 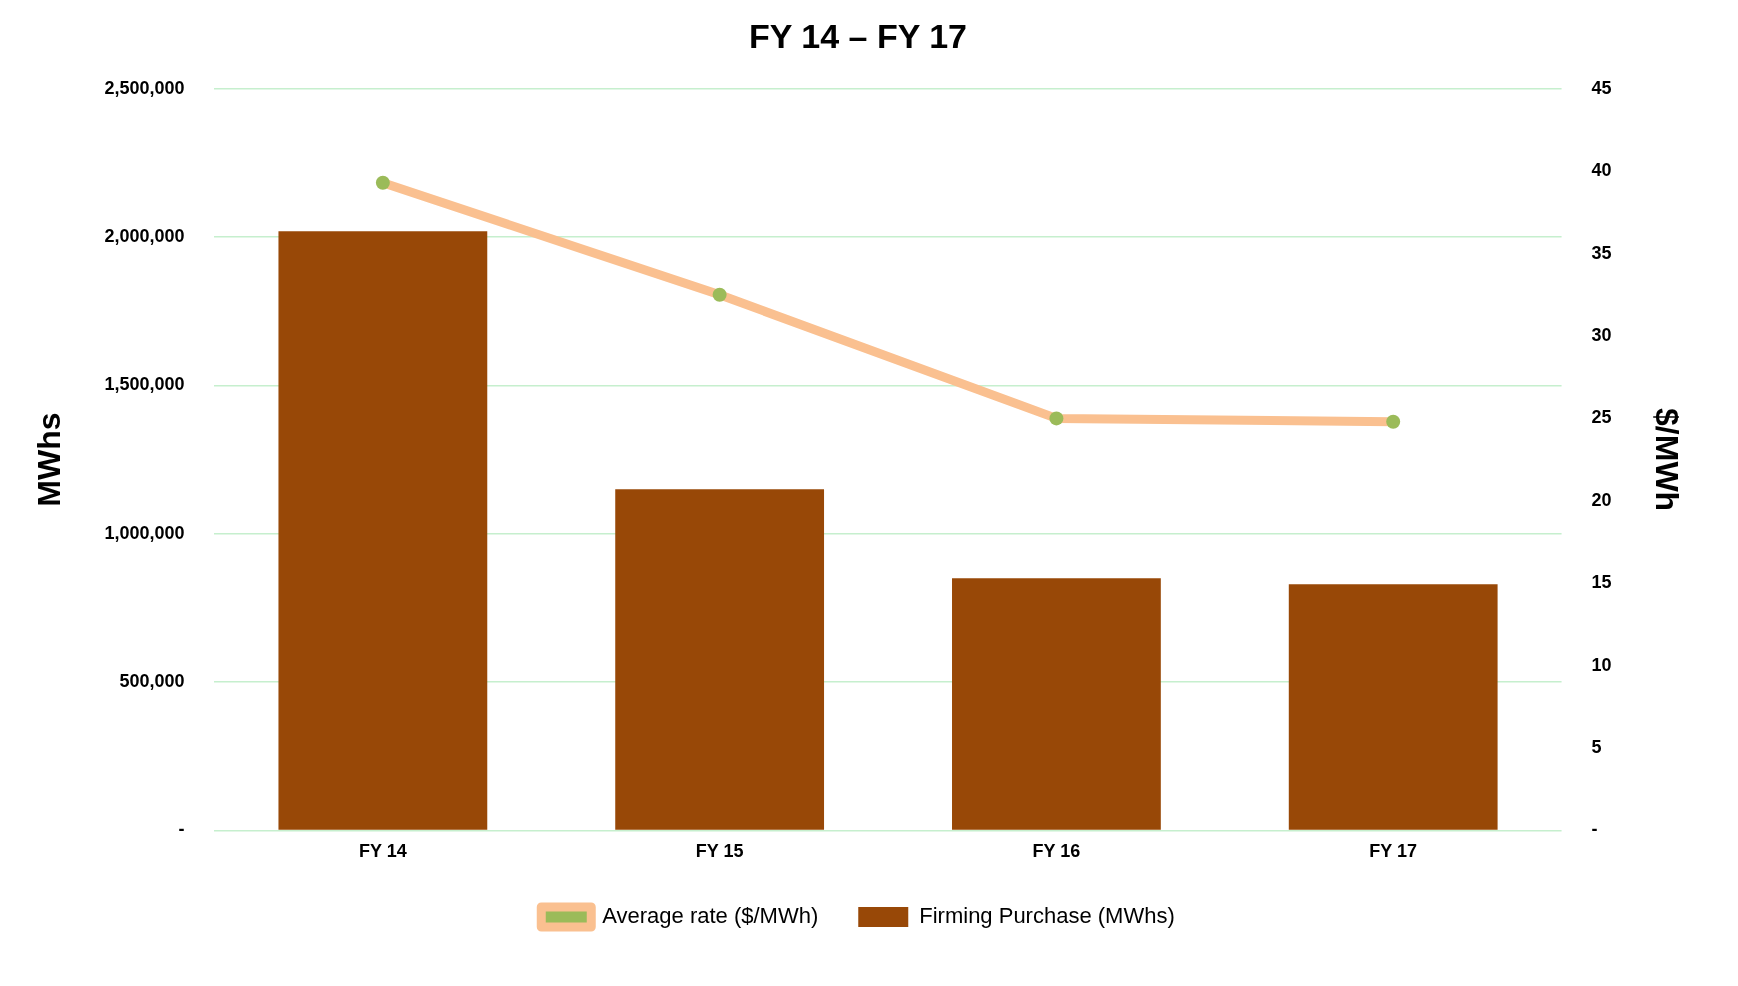 What do you see at coordinates (1601, 499) in the screenshot?
I see `y2-tick-label: 20` at bounding box center [1601, 499].